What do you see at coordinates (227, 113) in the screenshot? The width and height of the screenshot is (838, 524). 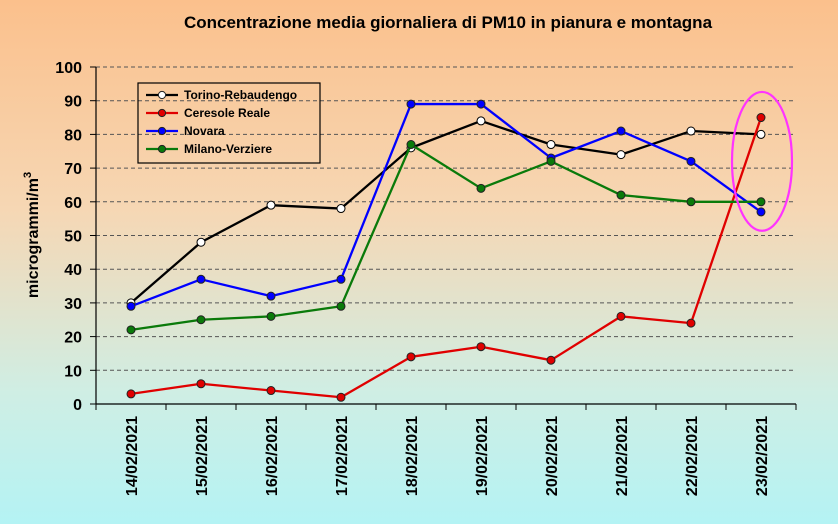 I see `legend-label: Ceresole Reale` at bounding box center [227, 113].